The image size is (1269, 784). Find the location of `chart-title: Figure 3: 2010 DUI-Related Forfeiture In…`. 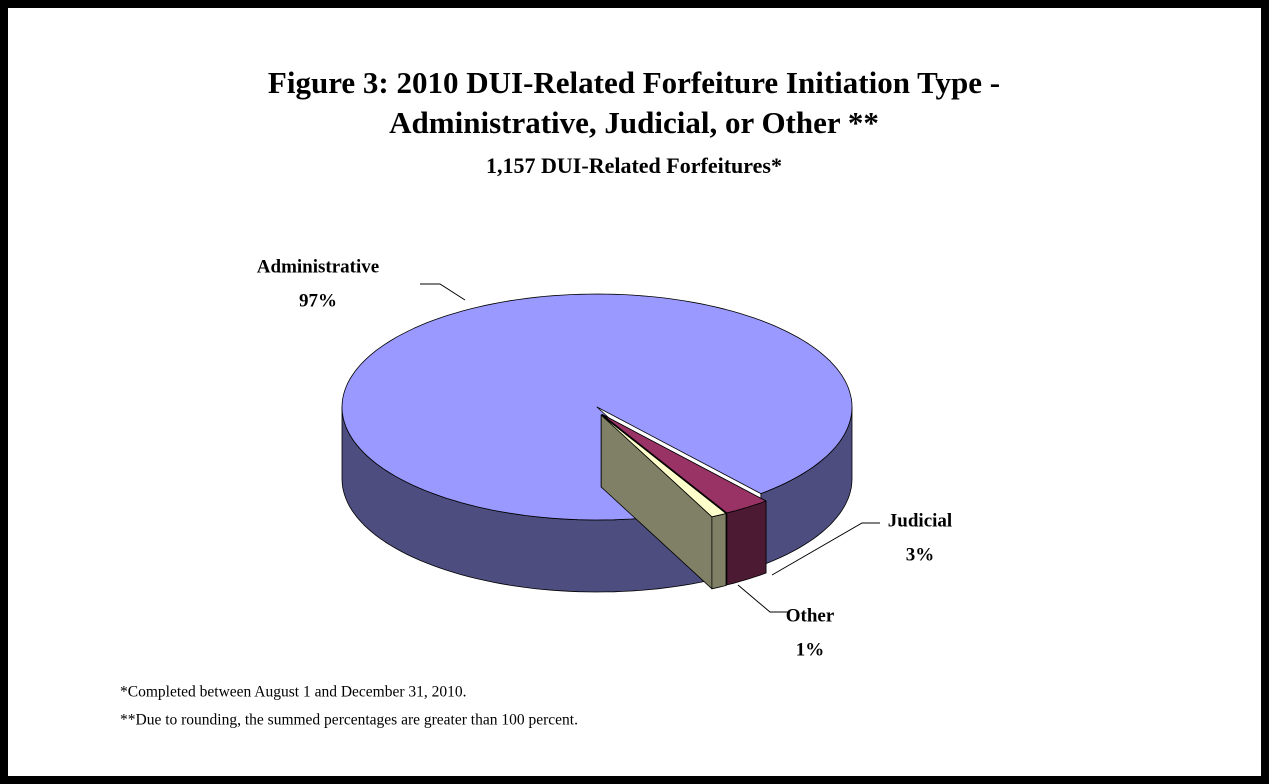

chart-title: Figure 3: 2010 DUI-Related Forfeiture In… is located at coordinates (634, 82).